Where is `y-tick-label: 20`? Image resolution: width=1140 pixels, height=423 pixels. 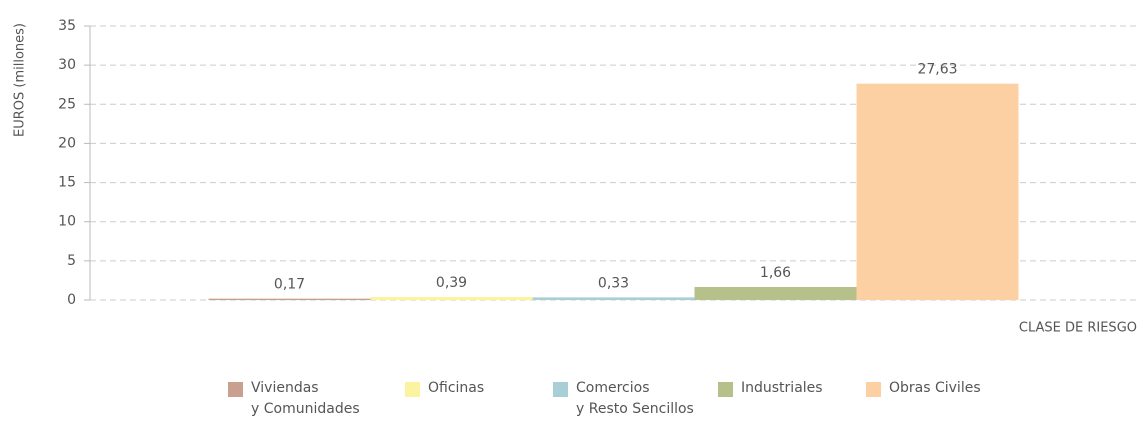 y-tick-label: 20 is located at coordinates (67, 143).